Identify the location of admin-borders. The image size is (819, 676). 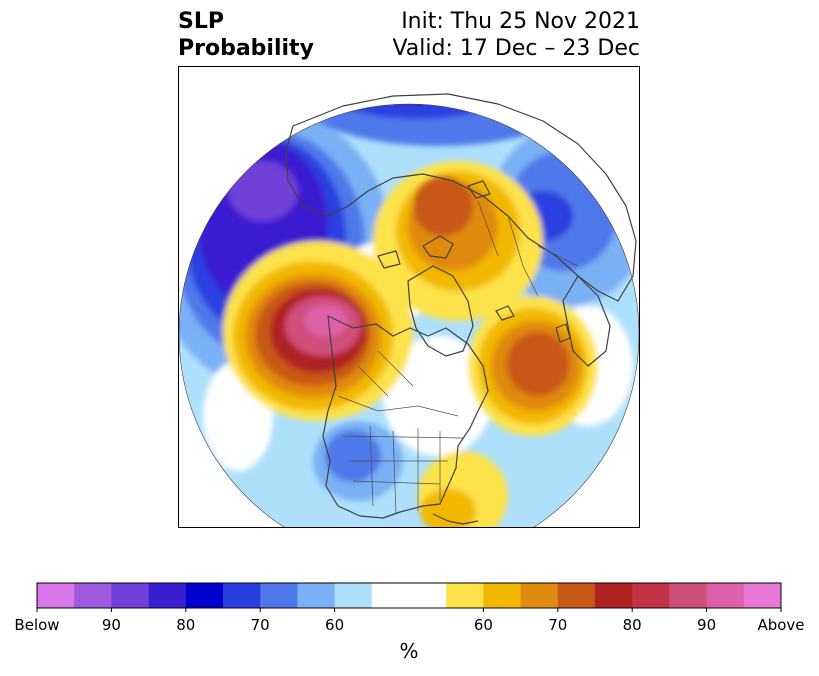
(458, 357).